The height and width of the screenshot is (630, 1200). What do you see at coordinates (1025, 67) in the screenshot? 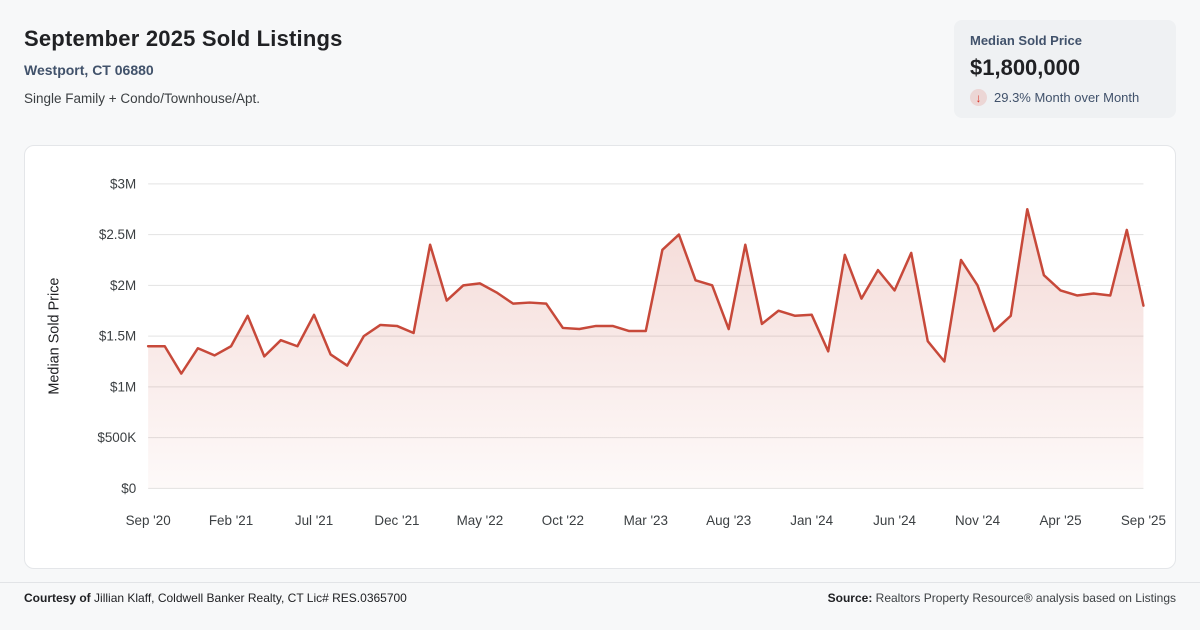
I see `stat-value: $1,800,000` at bounding box center [1025, 67].